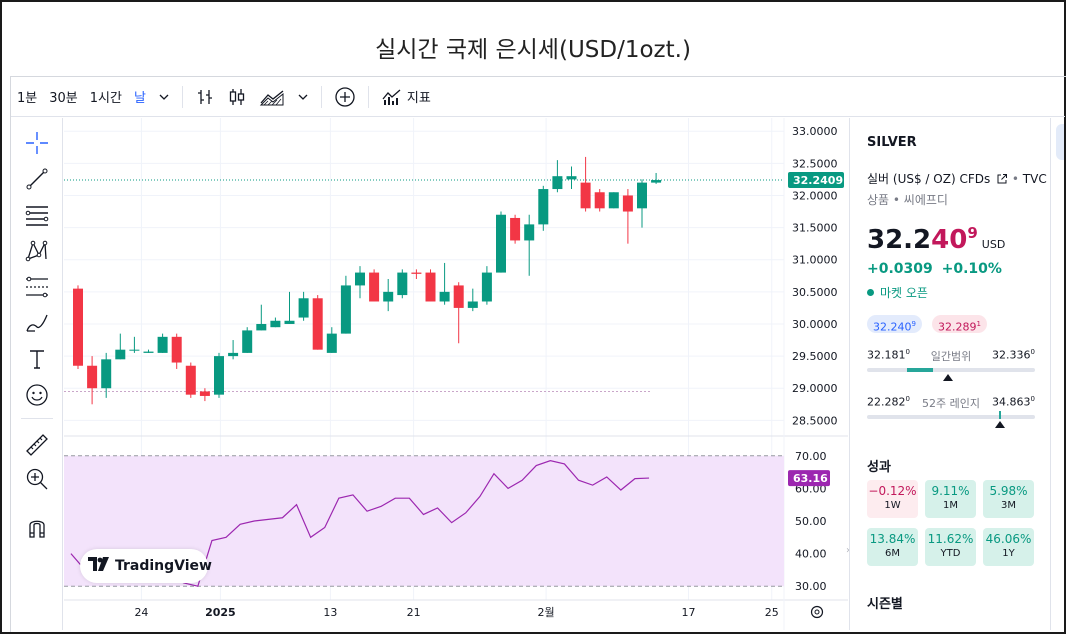  Describe the element at coordinates (368, 96) in the screenshot. I see `toolbar-separator` at that location.